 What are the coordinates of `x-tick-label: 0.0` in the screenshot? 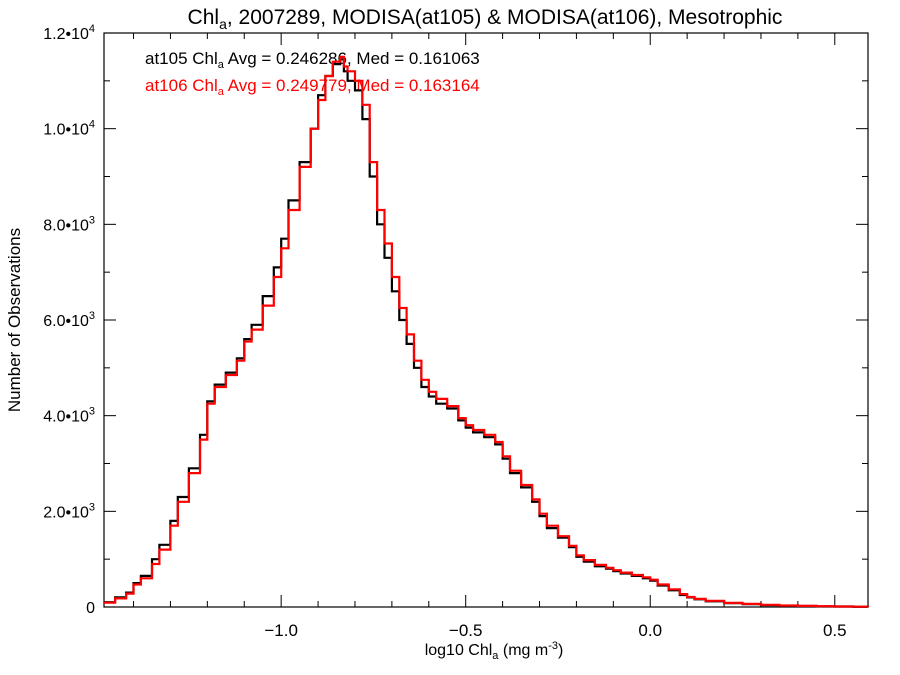 It's located at (650, 630).